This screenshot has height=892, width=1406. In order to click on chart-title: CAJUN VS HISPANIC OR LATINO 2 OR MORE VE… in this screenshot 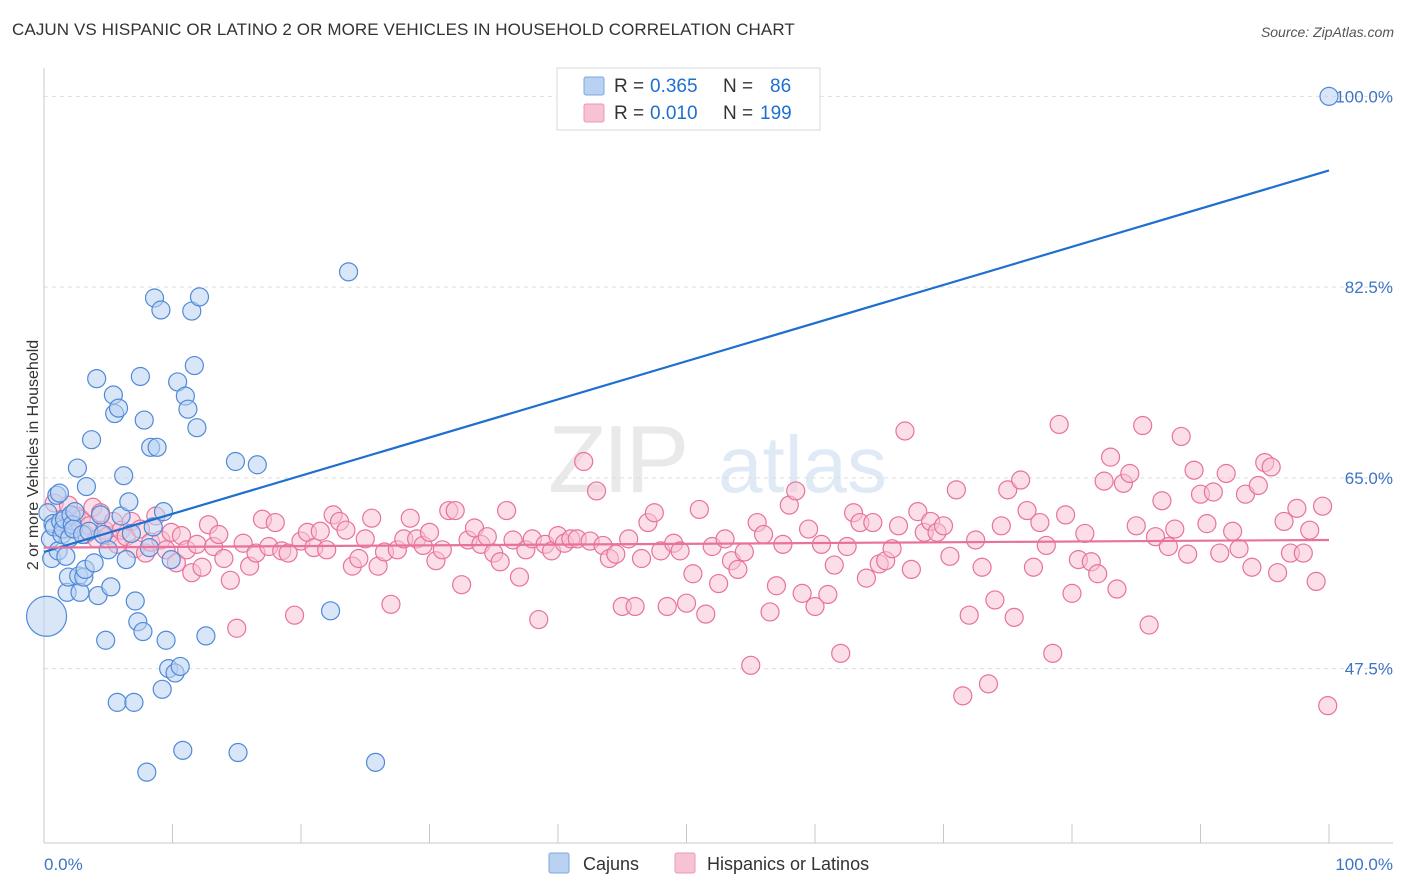, I will do `click(403, 29)`.